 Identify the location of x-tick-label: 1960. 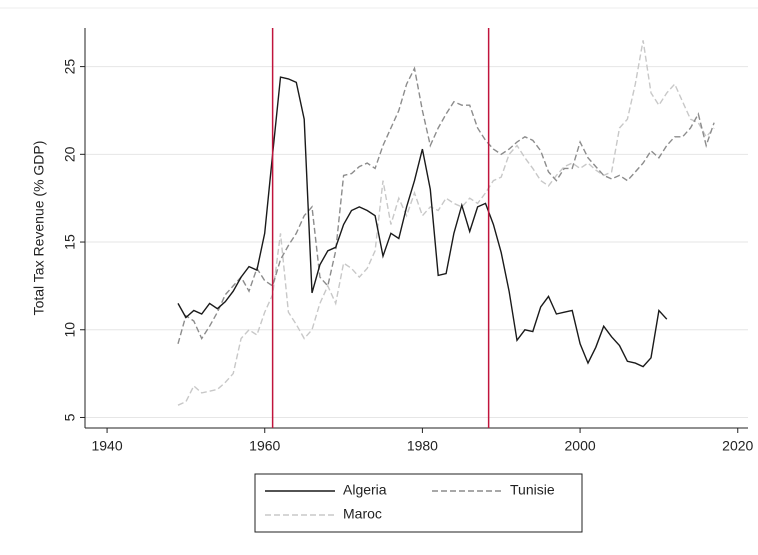
(264, 446).